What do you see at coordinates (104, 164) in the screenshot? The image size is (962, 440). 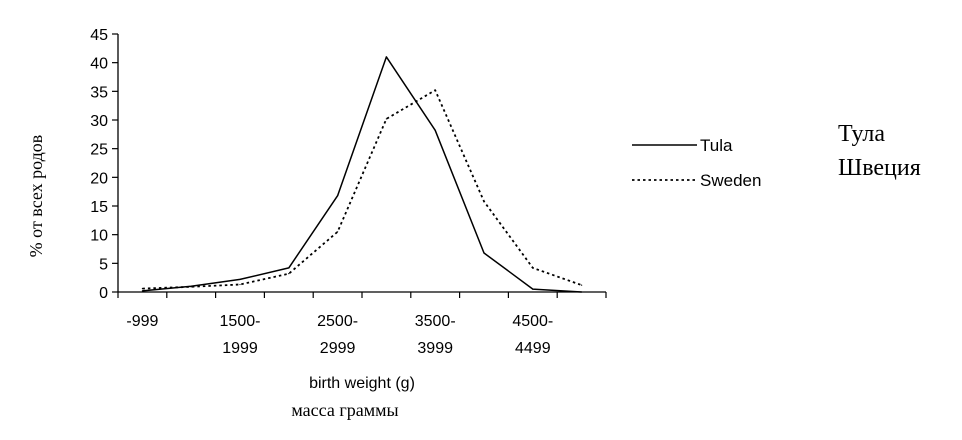 I see `y-axis: 0 5 10 15 20 25 30 35 40 45` at bounding box center [104, 164].